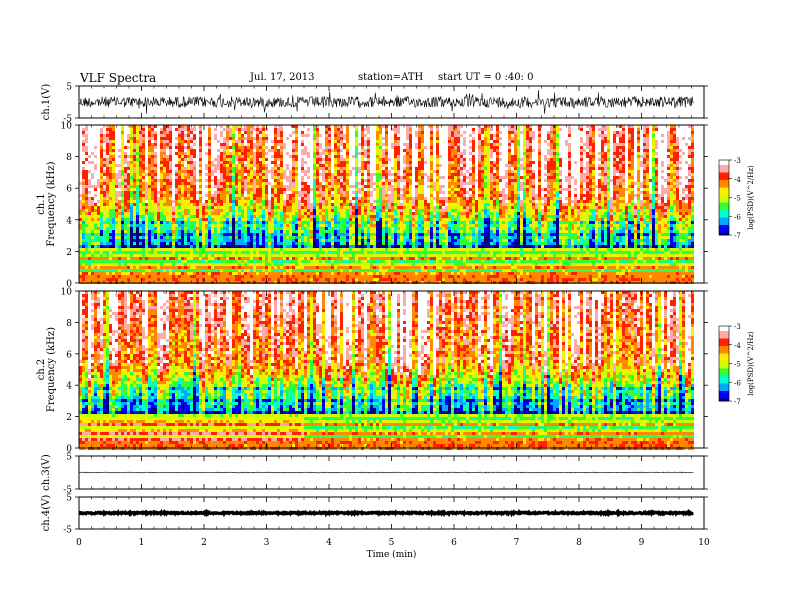  What do you see at coordinates (737, 161) in the screenshot?
I see `colorbar-1-tick-label: -3` at bounding box center [737, 161].